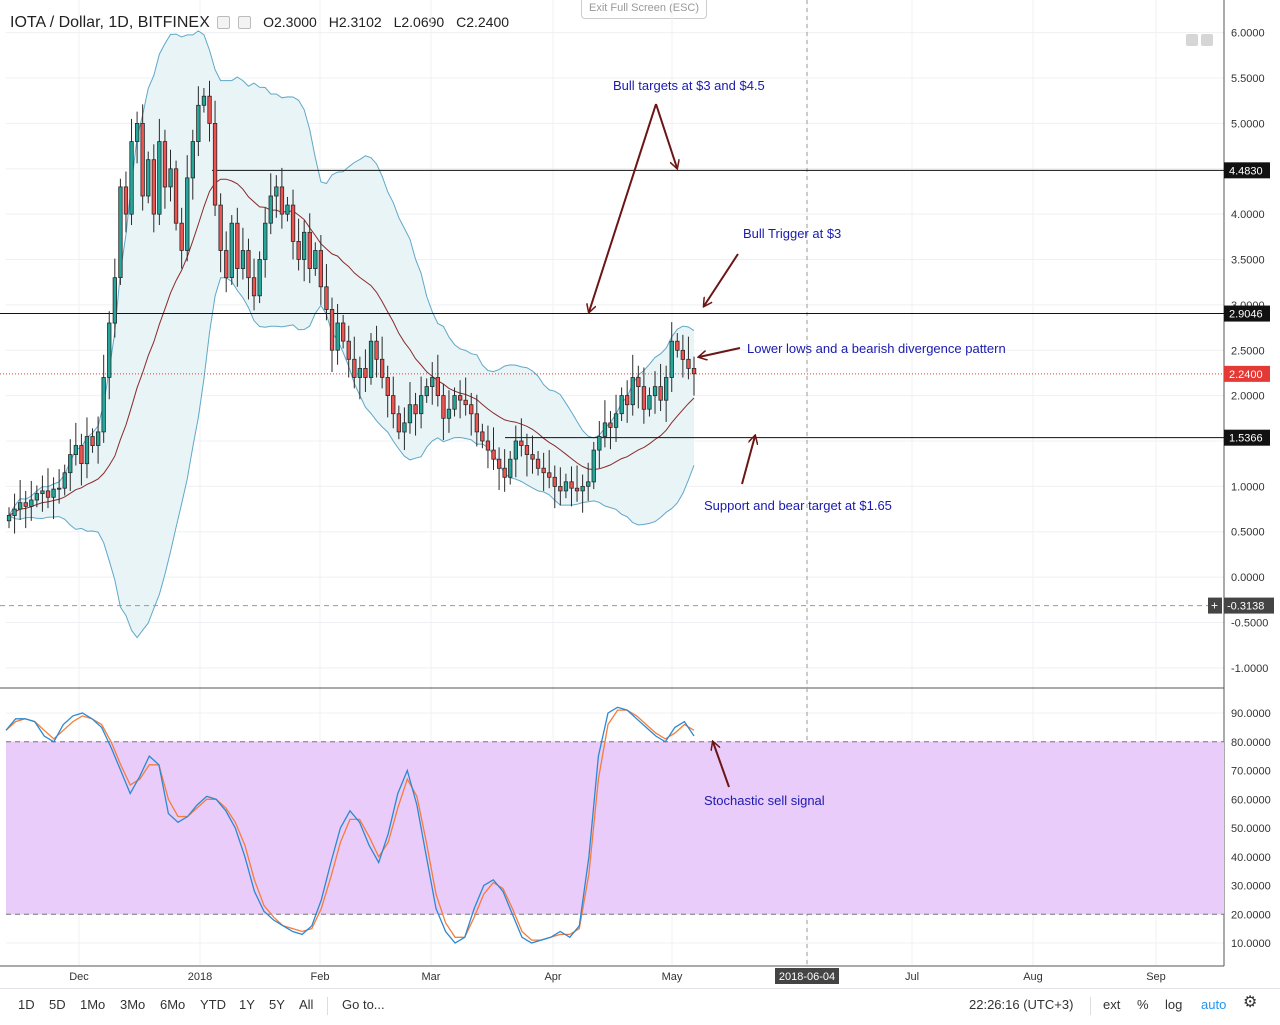  What do you see at coordinates (224, 23) in the screenshot?
I see `hide-series-icon` at bounding box center [224, 23].